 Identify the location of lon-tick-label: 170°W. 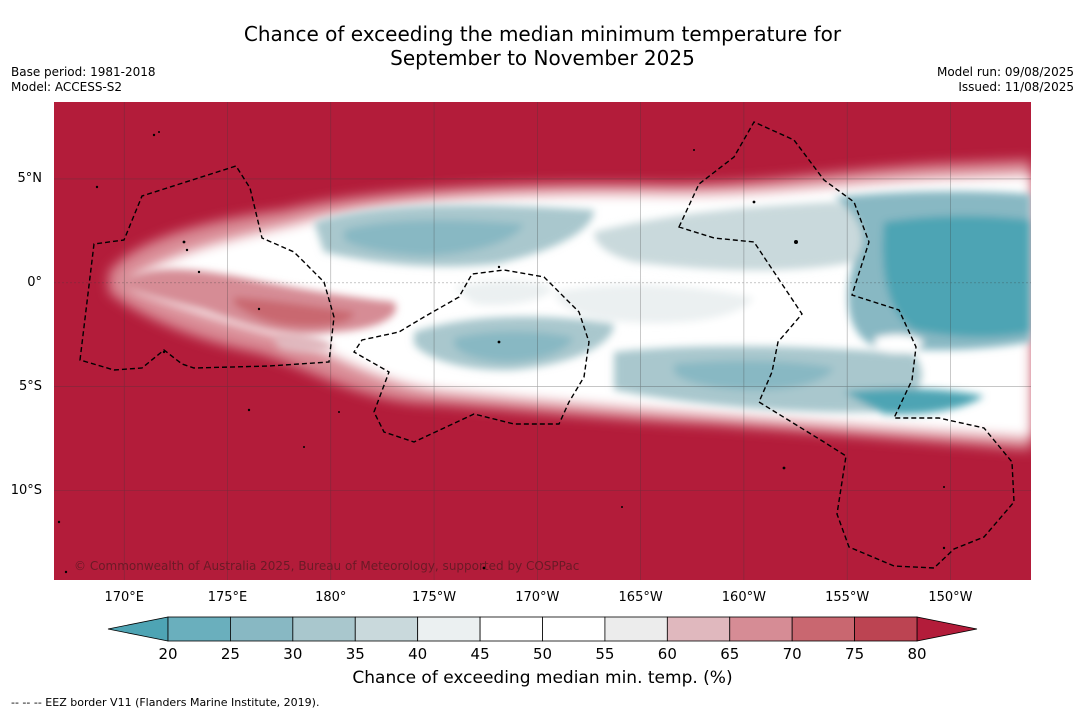
(537, 597).